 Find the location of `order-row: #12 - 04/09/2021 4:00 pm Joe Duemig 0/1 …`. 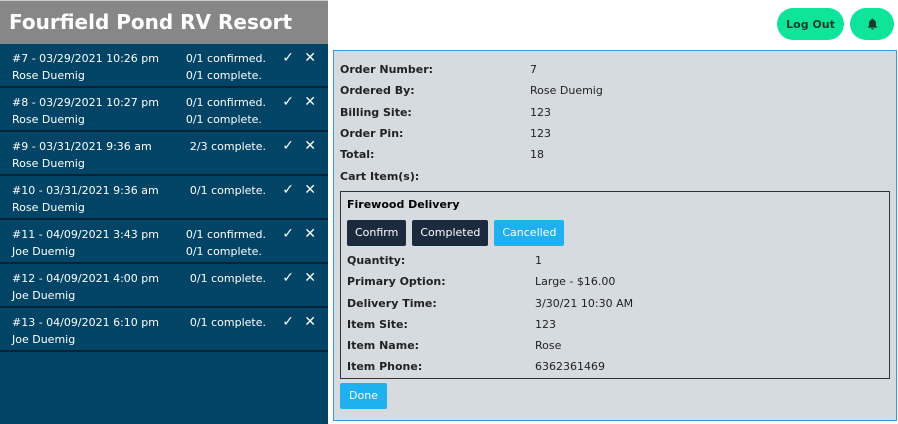

order-row: #12 - 04/09/2021 4:00 pm Joe Duemig 0/1 … is located at coordinates (164, 286).